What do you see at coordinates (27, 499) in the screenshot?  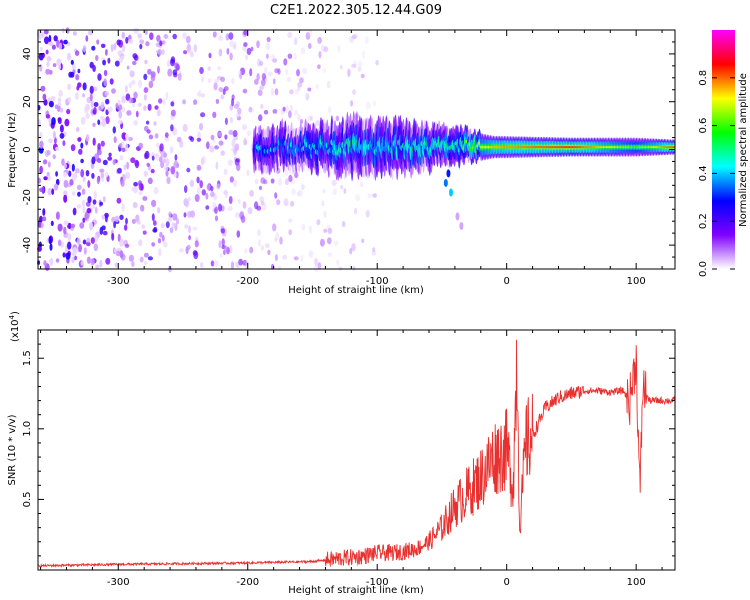 I see `y-tick-label: 0.5` at bounding box center [27, 499].